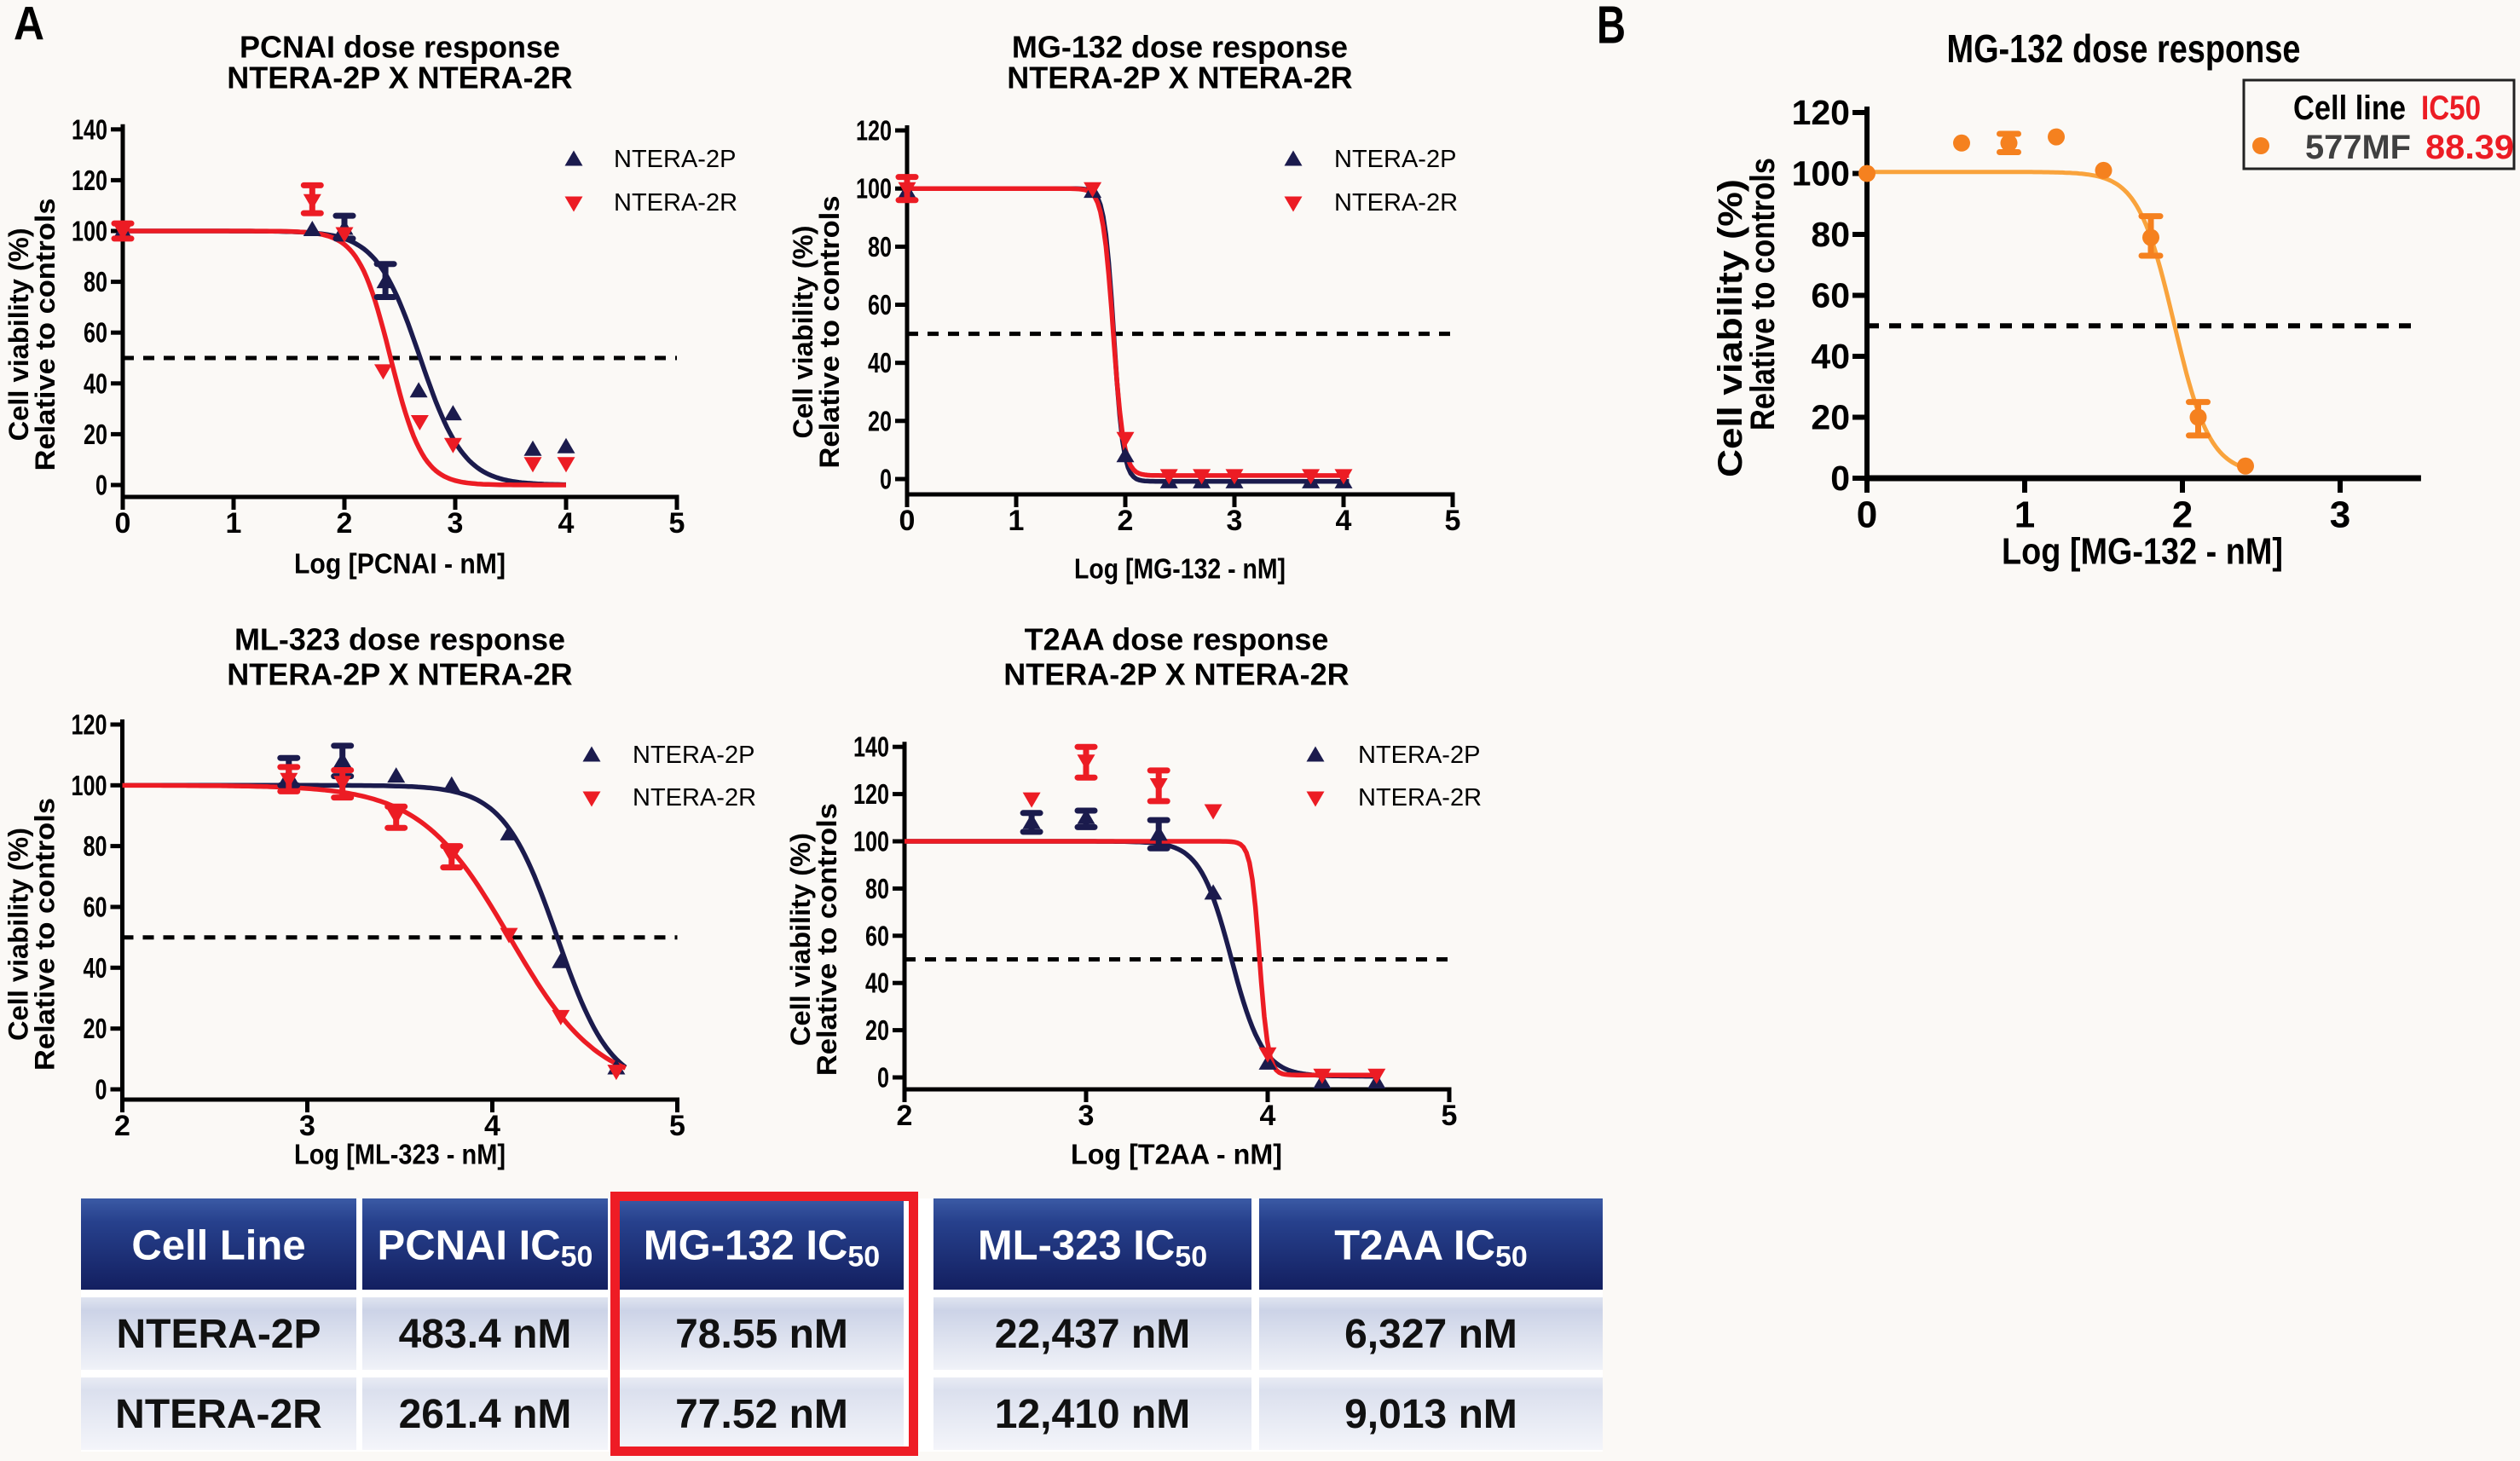 The width and height of the screenshot is (2520, 1461). What do you see at coordinates (762, 1335) in the screenshot?
I see `svg-text: 78.55 nM` at bounding box center [762, 1335].